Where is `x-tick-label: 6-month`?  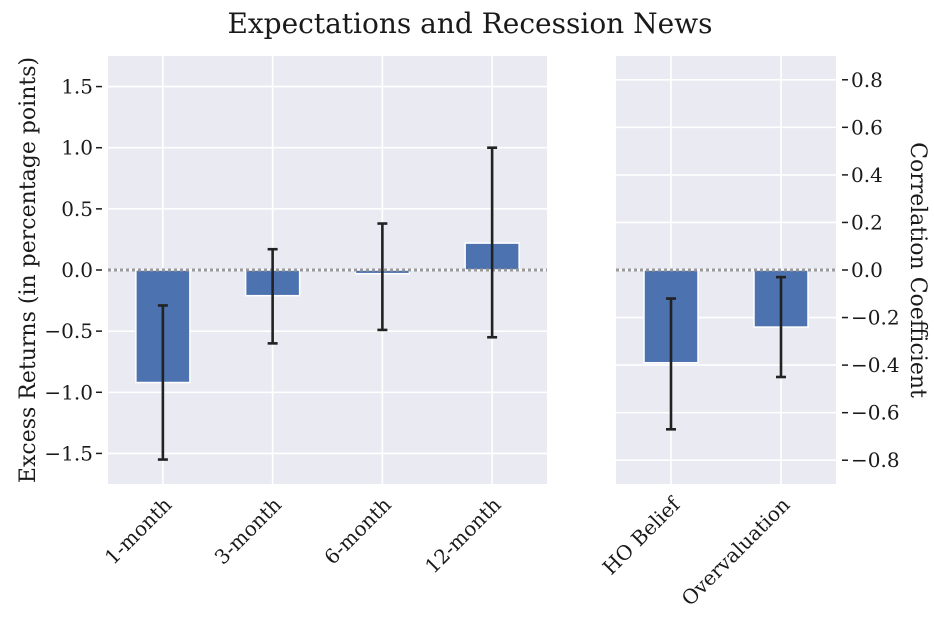 x-tick-label: 6-month is located at coordinates (357, 530).